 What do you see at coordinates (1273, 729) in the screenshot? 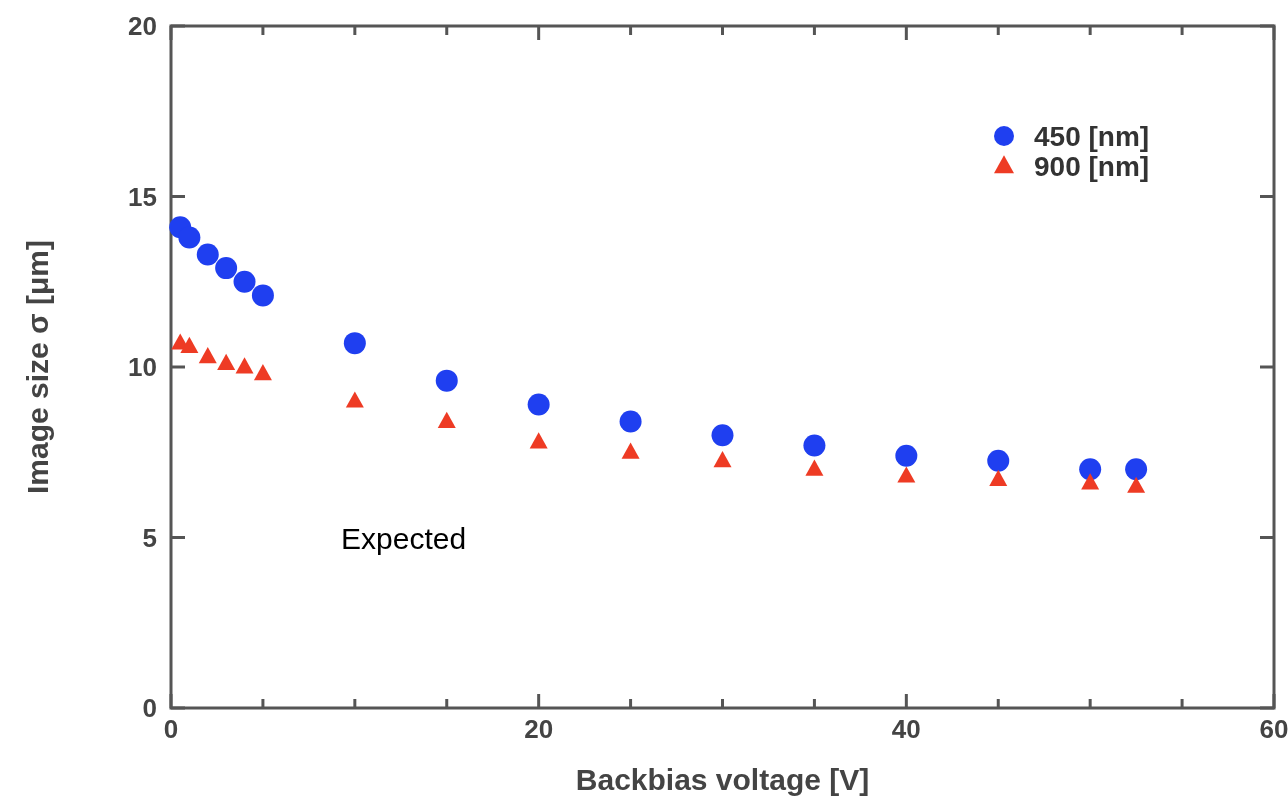
I see `x-tick-label: 60` at bounding box center [1273, 729].